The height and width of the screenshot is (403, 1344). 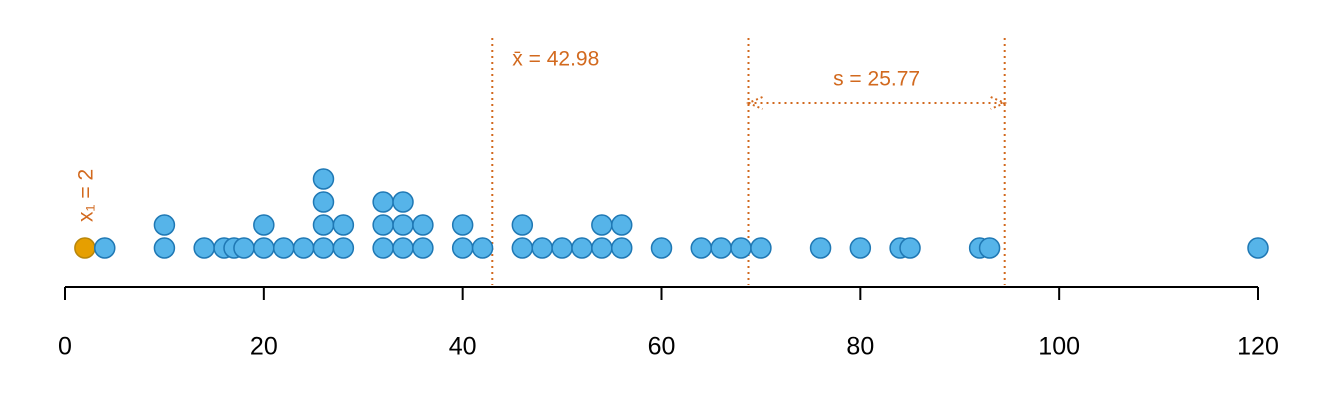 What do you see at coordinates (85, 195) in the screenshot?
I see `first-point-label: x₁ = 2` at bounding box center [85, 195].